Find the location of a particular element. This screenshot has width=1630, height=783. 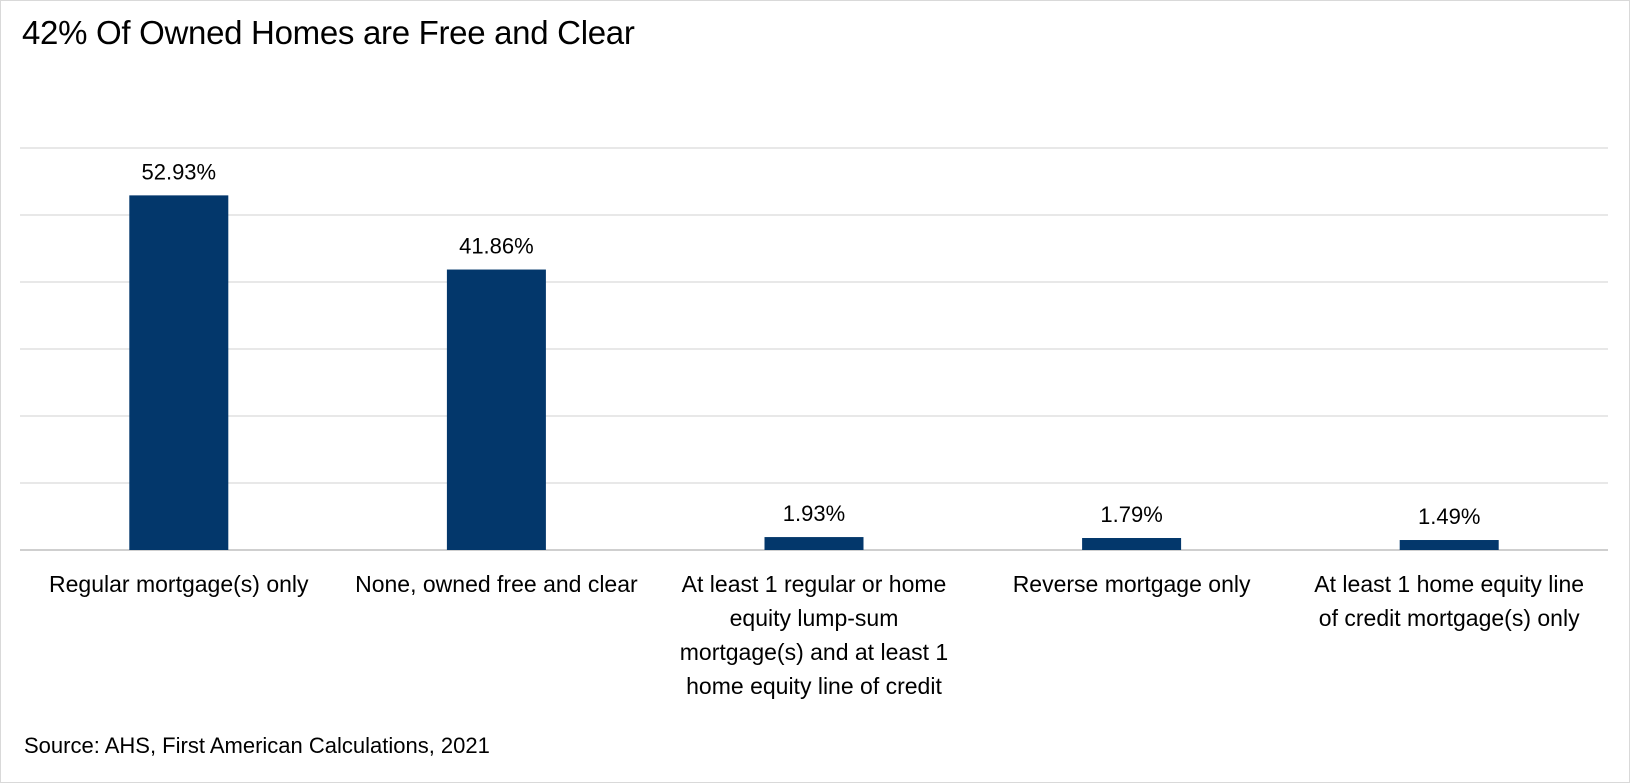

category-label-line: At least 1 regular or home is located at coordinates (814, 584).